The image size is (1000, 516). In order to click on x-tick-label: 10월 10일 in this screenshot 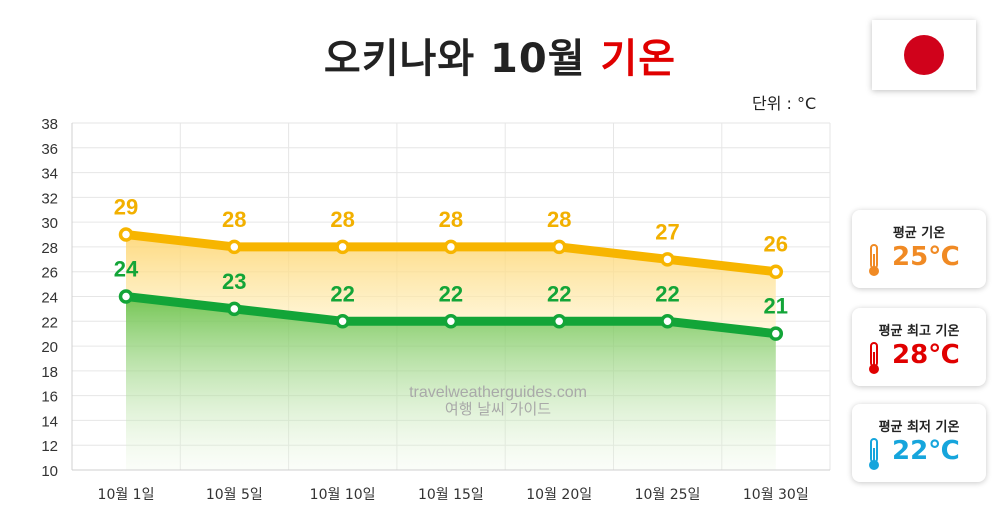, I will do `click(343, 495)`.